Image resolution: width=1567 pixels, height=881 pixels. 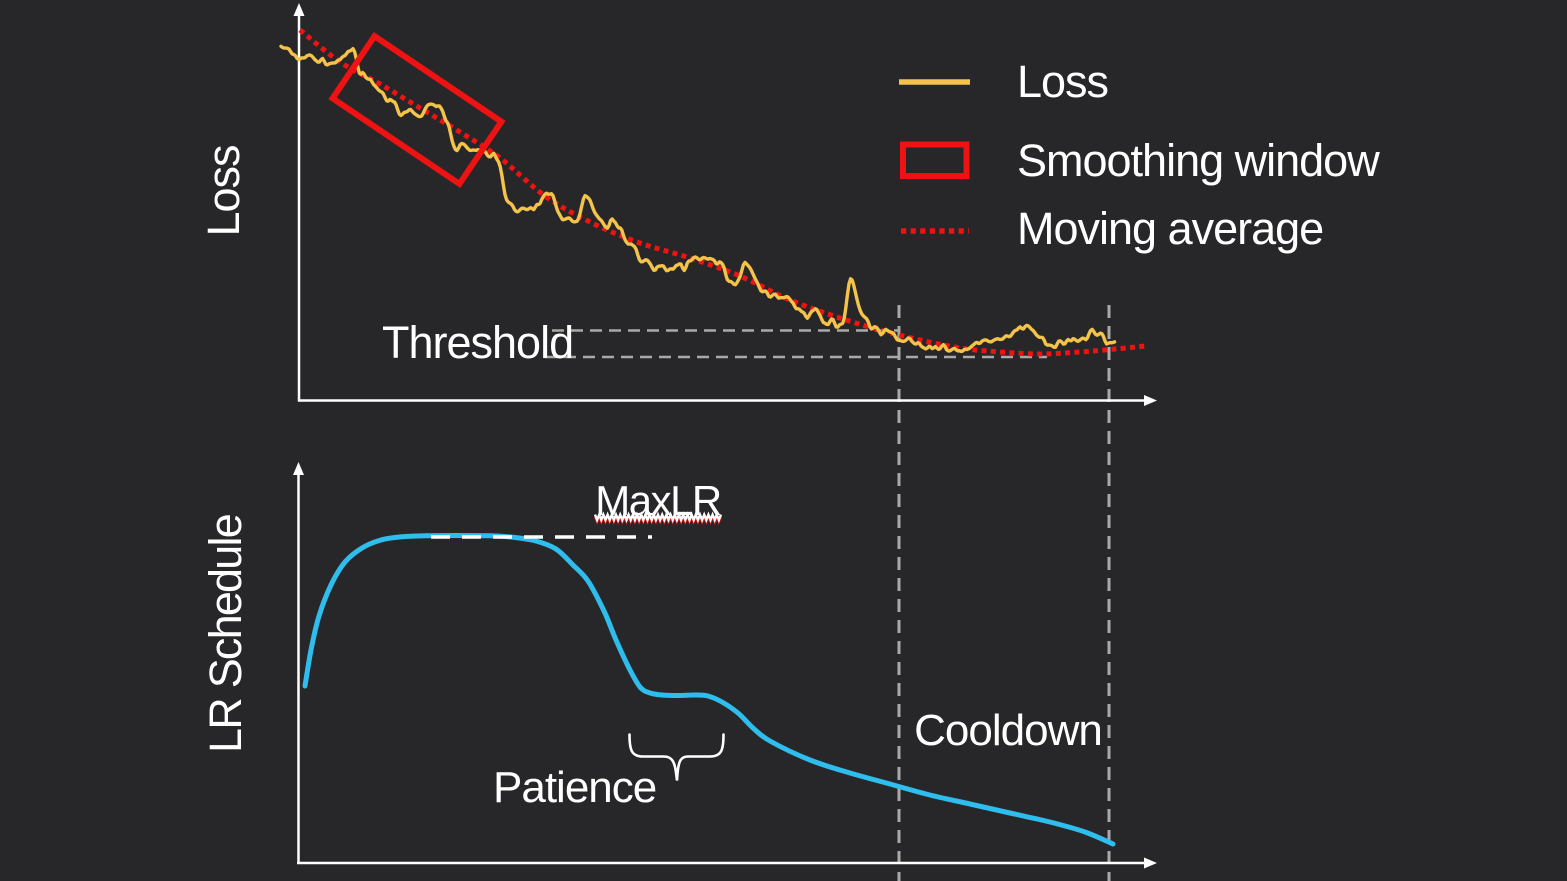 What do you see at coordinates (574, 787) in the screenshot?
I see `svg-text: Patience` at bounding box center [574, 787].